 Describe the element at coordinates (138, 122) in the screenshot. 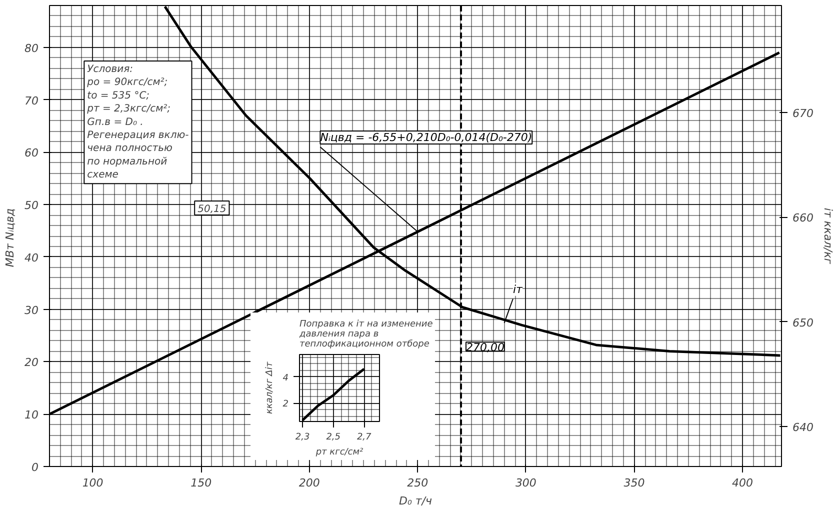

I see `text: Условия: po = 90кгс/см²; to = 535 °C; pт = 2,3кгс/см²; Gп.в = D₀ . Регенерация вклю- чена полностью по нормальной схеме` at that location.